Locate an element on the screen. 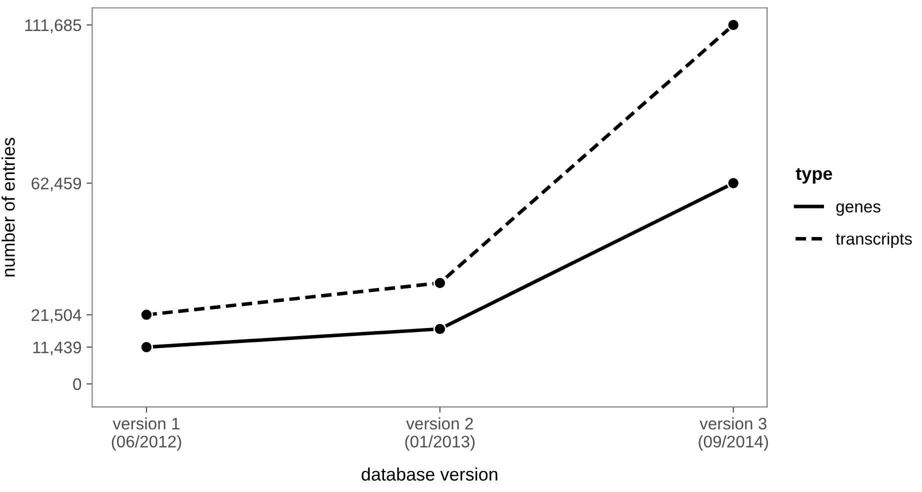 The image size is (922, 492). legend-label: transcripts is located at coordinates (874, 240).